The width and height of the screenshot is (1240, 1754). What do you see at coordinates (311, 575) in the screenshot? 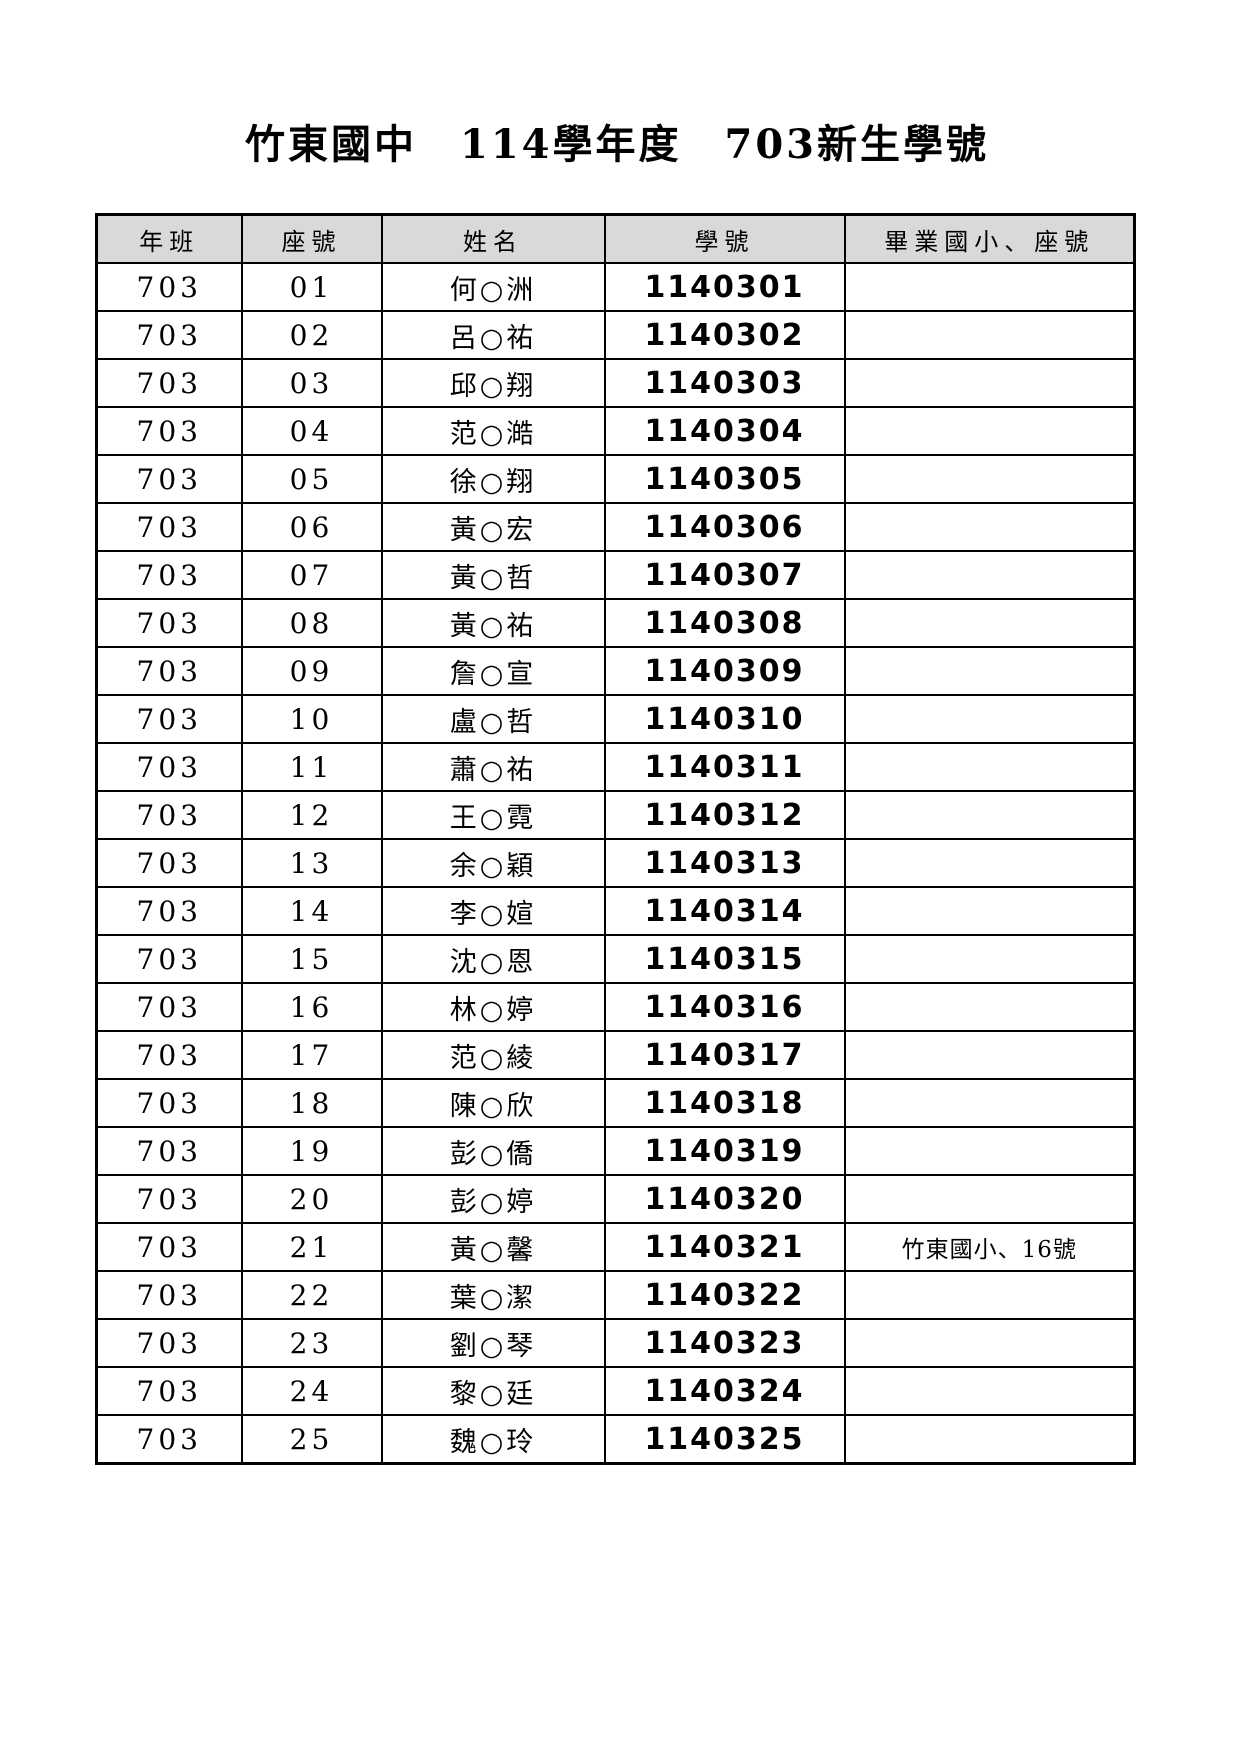
I see `cell-seat-number: 07` at bounding box center [311, 575].